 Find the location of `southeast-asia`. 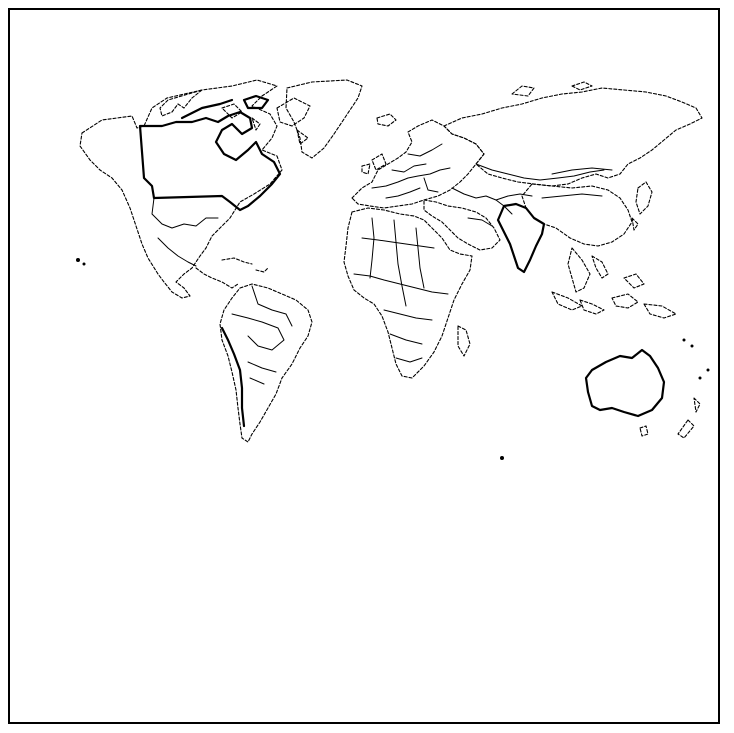

southeast-asia is located at coordinates (614, 283).